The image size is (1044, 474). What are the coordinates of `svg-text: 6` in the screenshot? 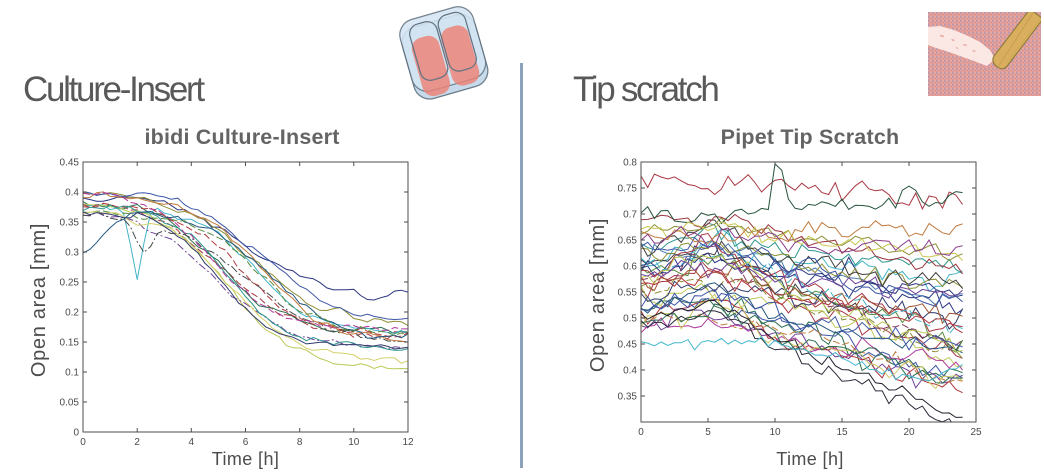 It's located at (246, 442).